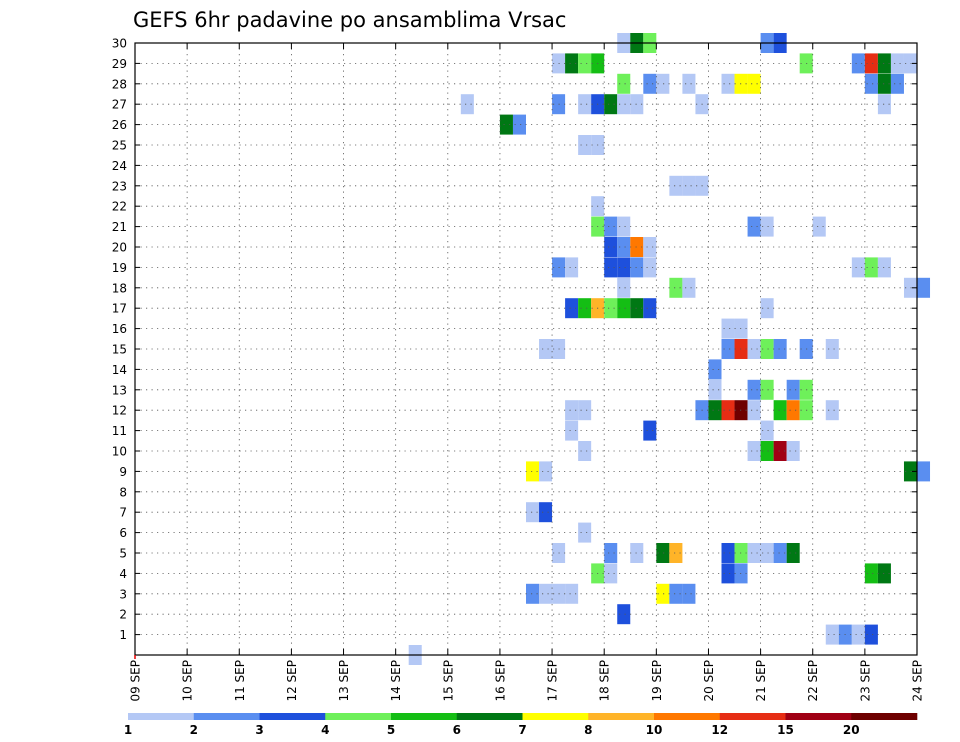 This screenshot has width=960, height=742. What do you see at coordinates (119, 166) in the screenshot?
I see `y-tick-label: 24` at bounding box center [119, 166].